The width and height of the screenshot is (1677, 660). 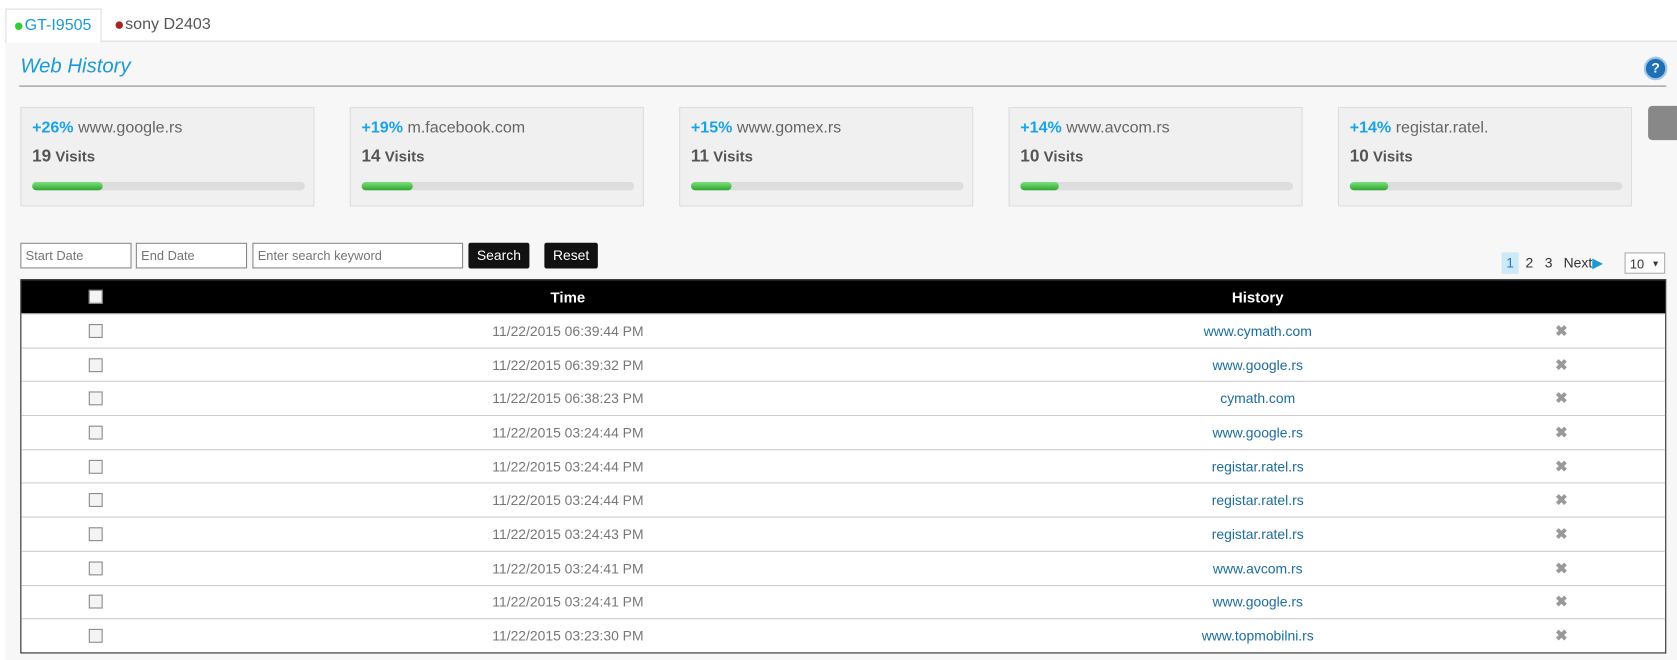 What do you see at coordinates (1257, 568) in the screenshot?
I see `history-link: www.avcom.rs` at bounding box center [1257, 568].